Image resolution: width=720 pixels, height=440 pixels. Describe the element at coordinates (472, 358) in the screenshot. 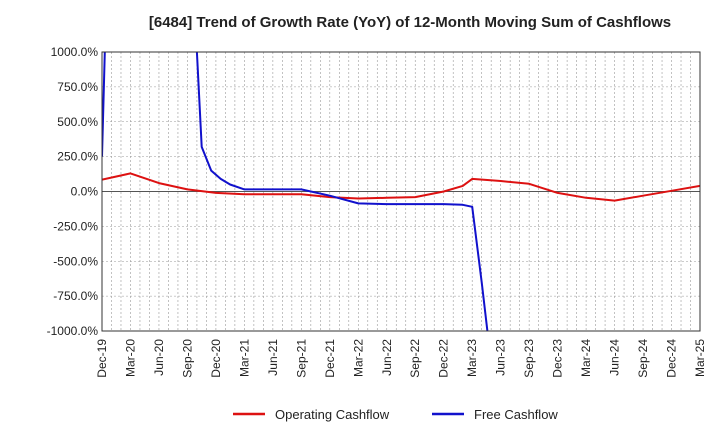

I see `x-tick-label: Mar-23` at that location.